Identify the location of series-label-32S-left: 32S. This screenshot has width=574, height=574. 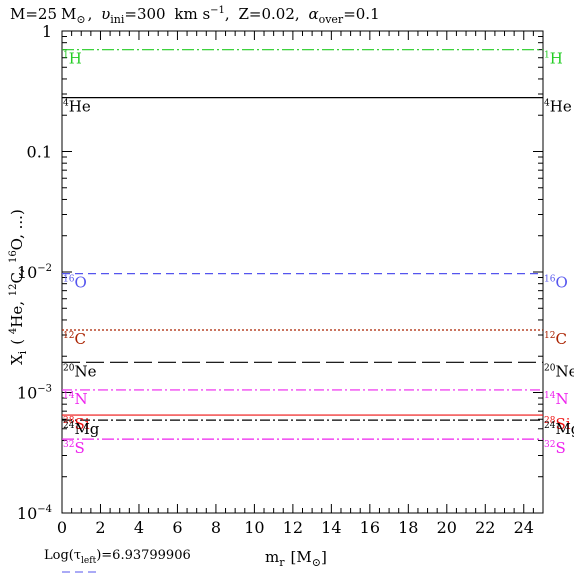
(74, 448).